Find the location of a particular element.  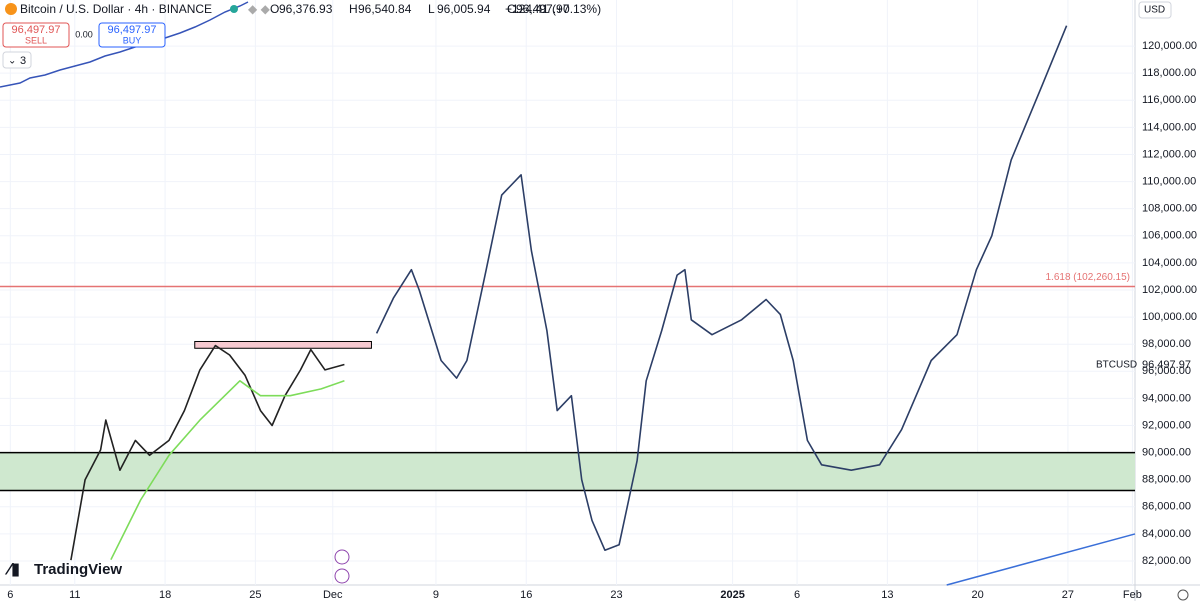

ohlc-key: O is located at coordinates (274, 9).